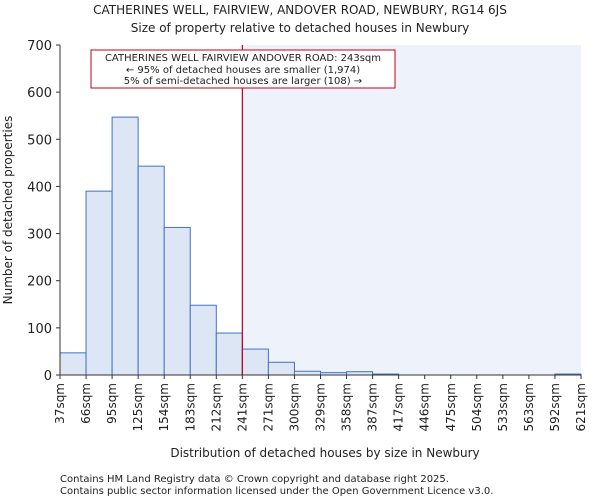  What do you see at coordinates (399, 407) in the screenshot?
I see `x-tick-label: 417sqm` at bounding box center [399, 407].